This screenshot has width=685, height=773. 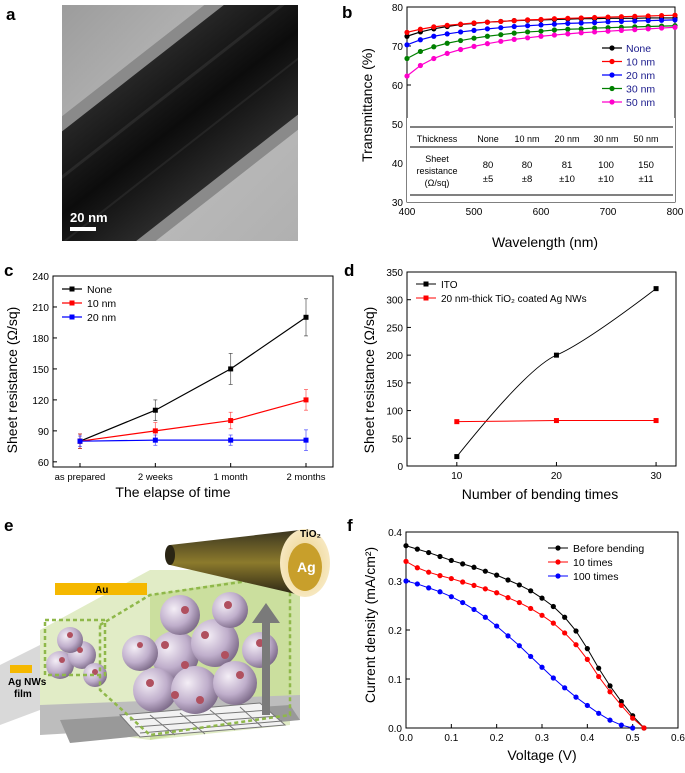 I want to click on table-row-label: (Ω/sq), so click(x=437, y=183).